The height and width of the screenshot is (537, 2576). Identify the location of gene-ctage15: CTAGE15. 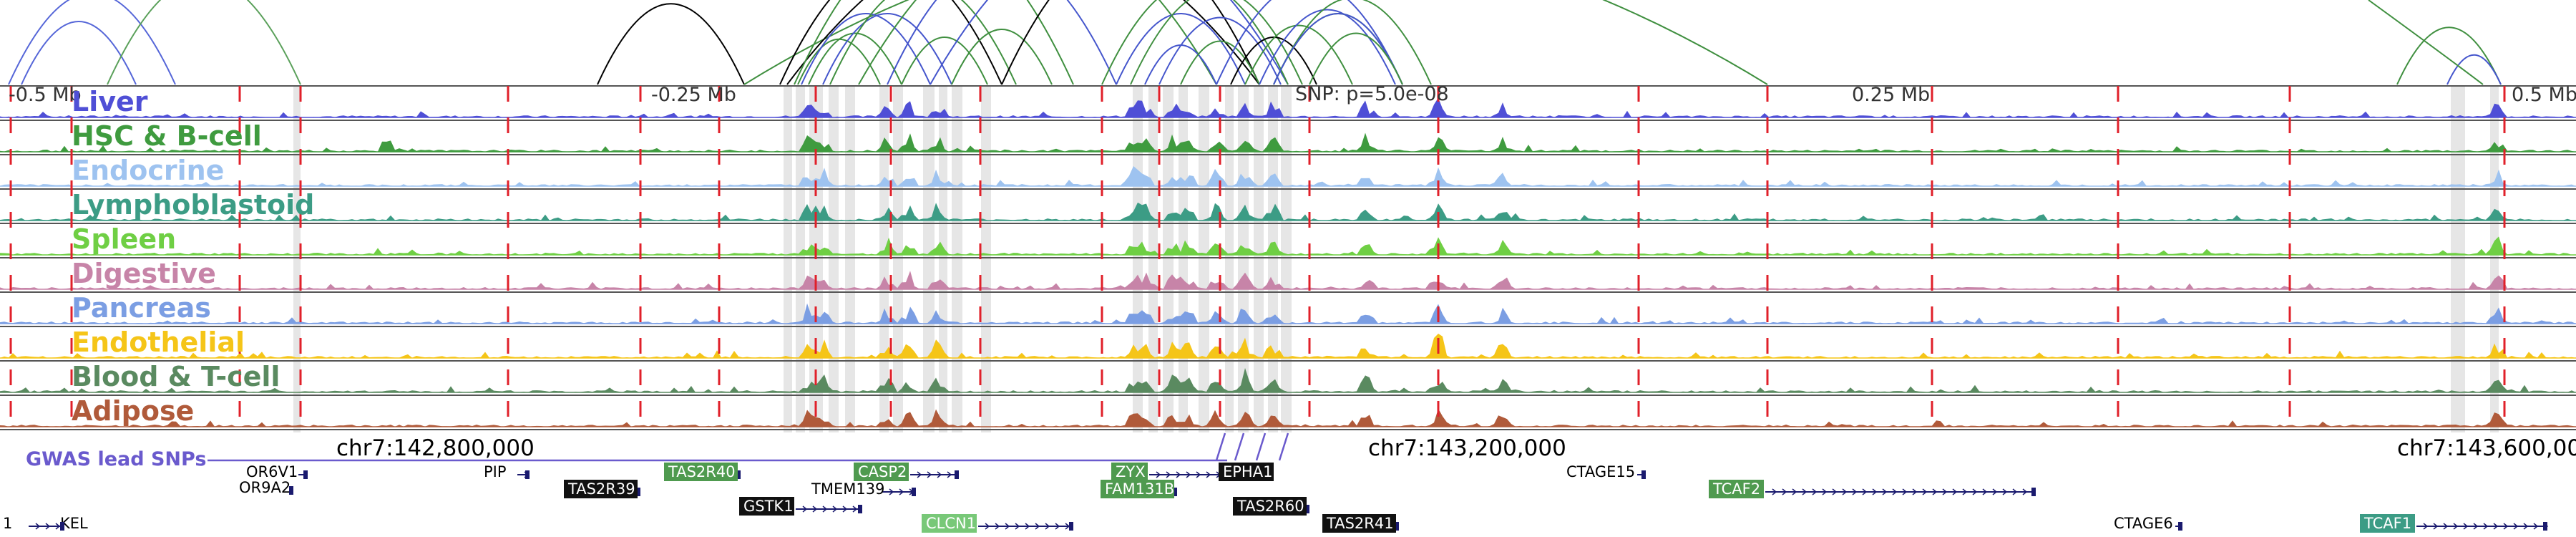
(1606, 471).